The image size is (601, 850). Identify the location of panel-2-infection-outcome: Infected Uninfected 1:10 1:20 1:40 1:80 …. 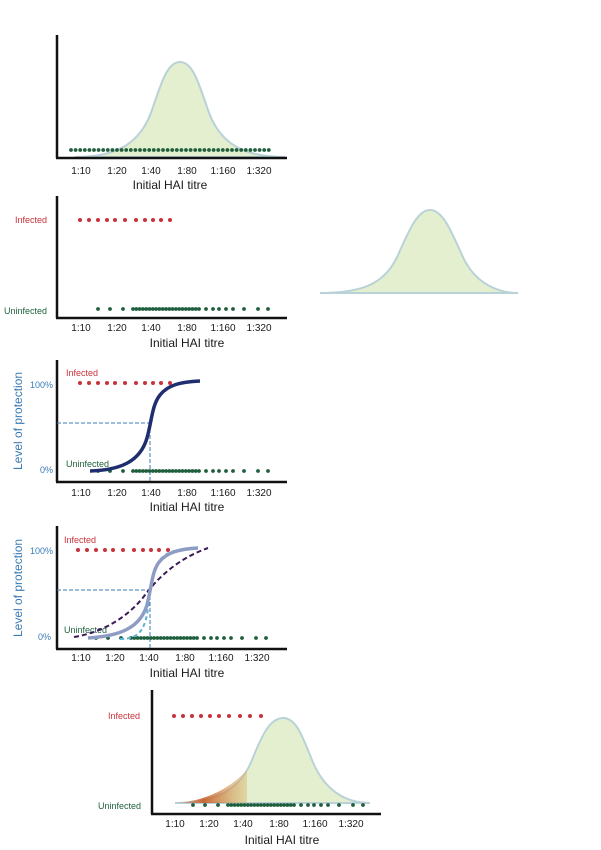
(145, 273).